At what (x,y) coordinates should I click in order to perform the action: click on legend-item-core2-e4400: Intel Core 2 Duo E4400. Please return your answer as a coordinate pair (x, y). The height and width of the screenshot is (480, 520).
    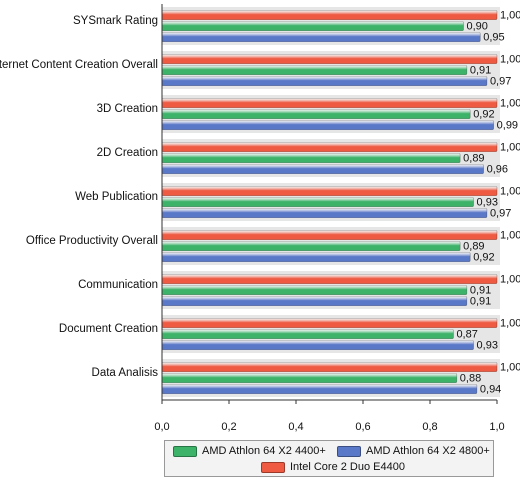
    Looking at the image, I should click on (333, 467).